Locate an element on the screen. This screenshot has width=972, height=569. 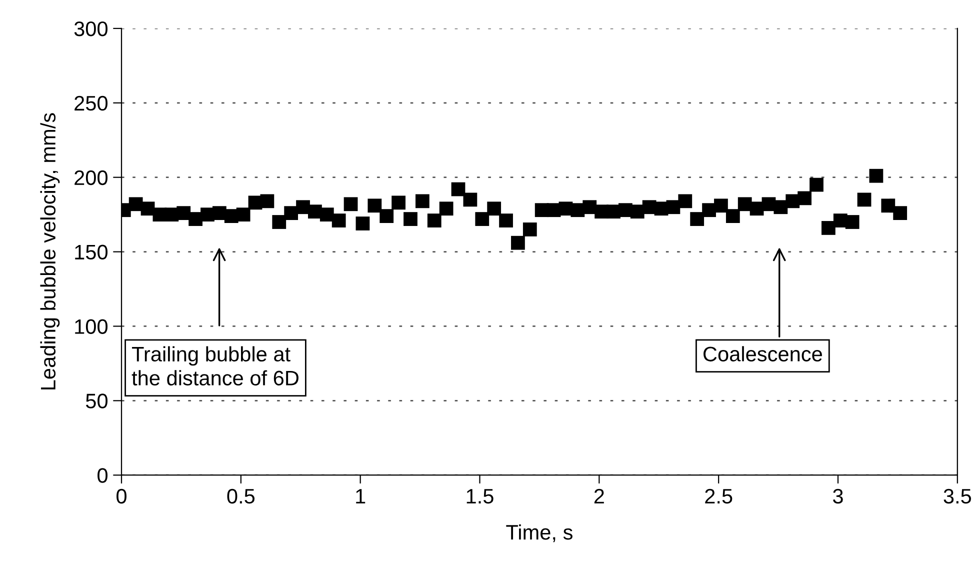
y-tick-label: 250 is located at coordinates (91, 103).